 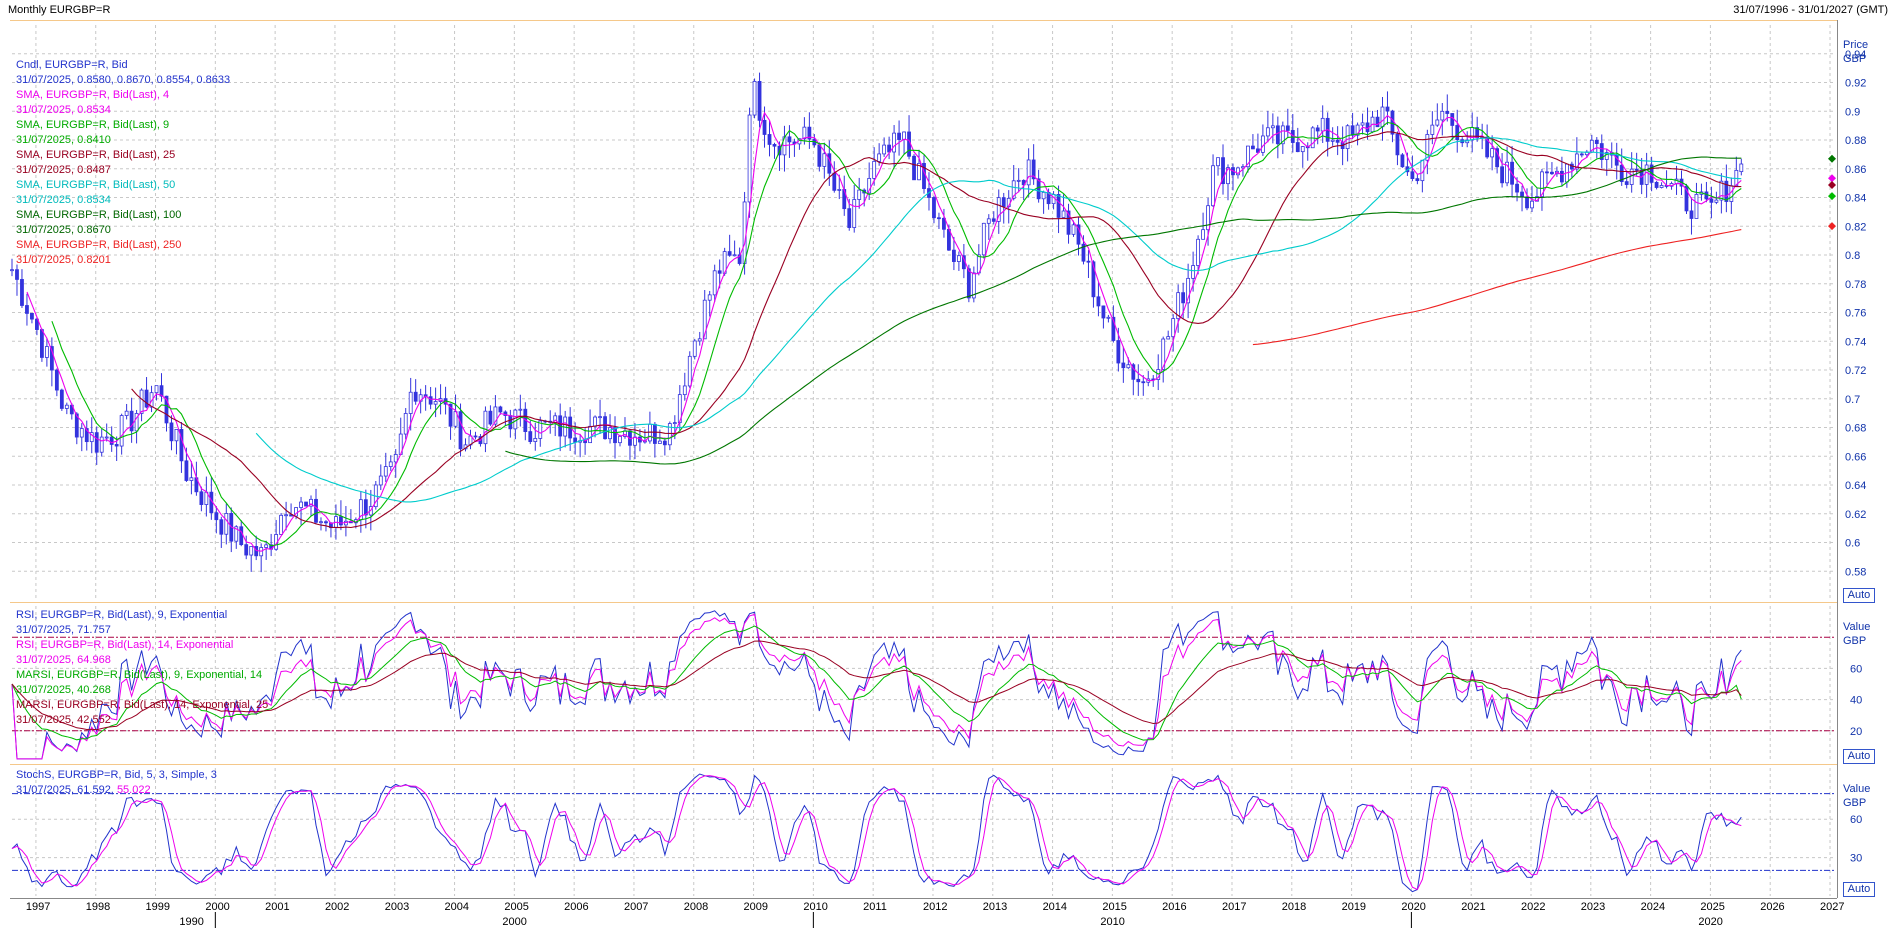 I want to click on marsi-14-line, so click(x=876, y=685).